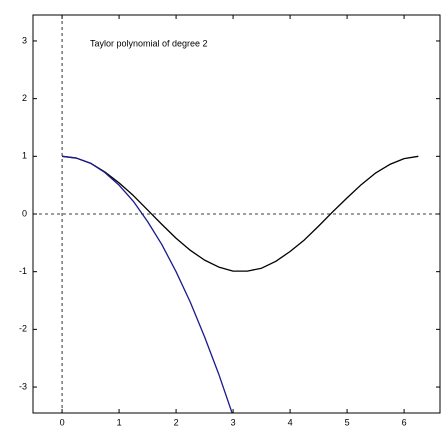 This screenshot has width=448, height=448. I want to click on y-tick-label: 0, so click(24, 213).